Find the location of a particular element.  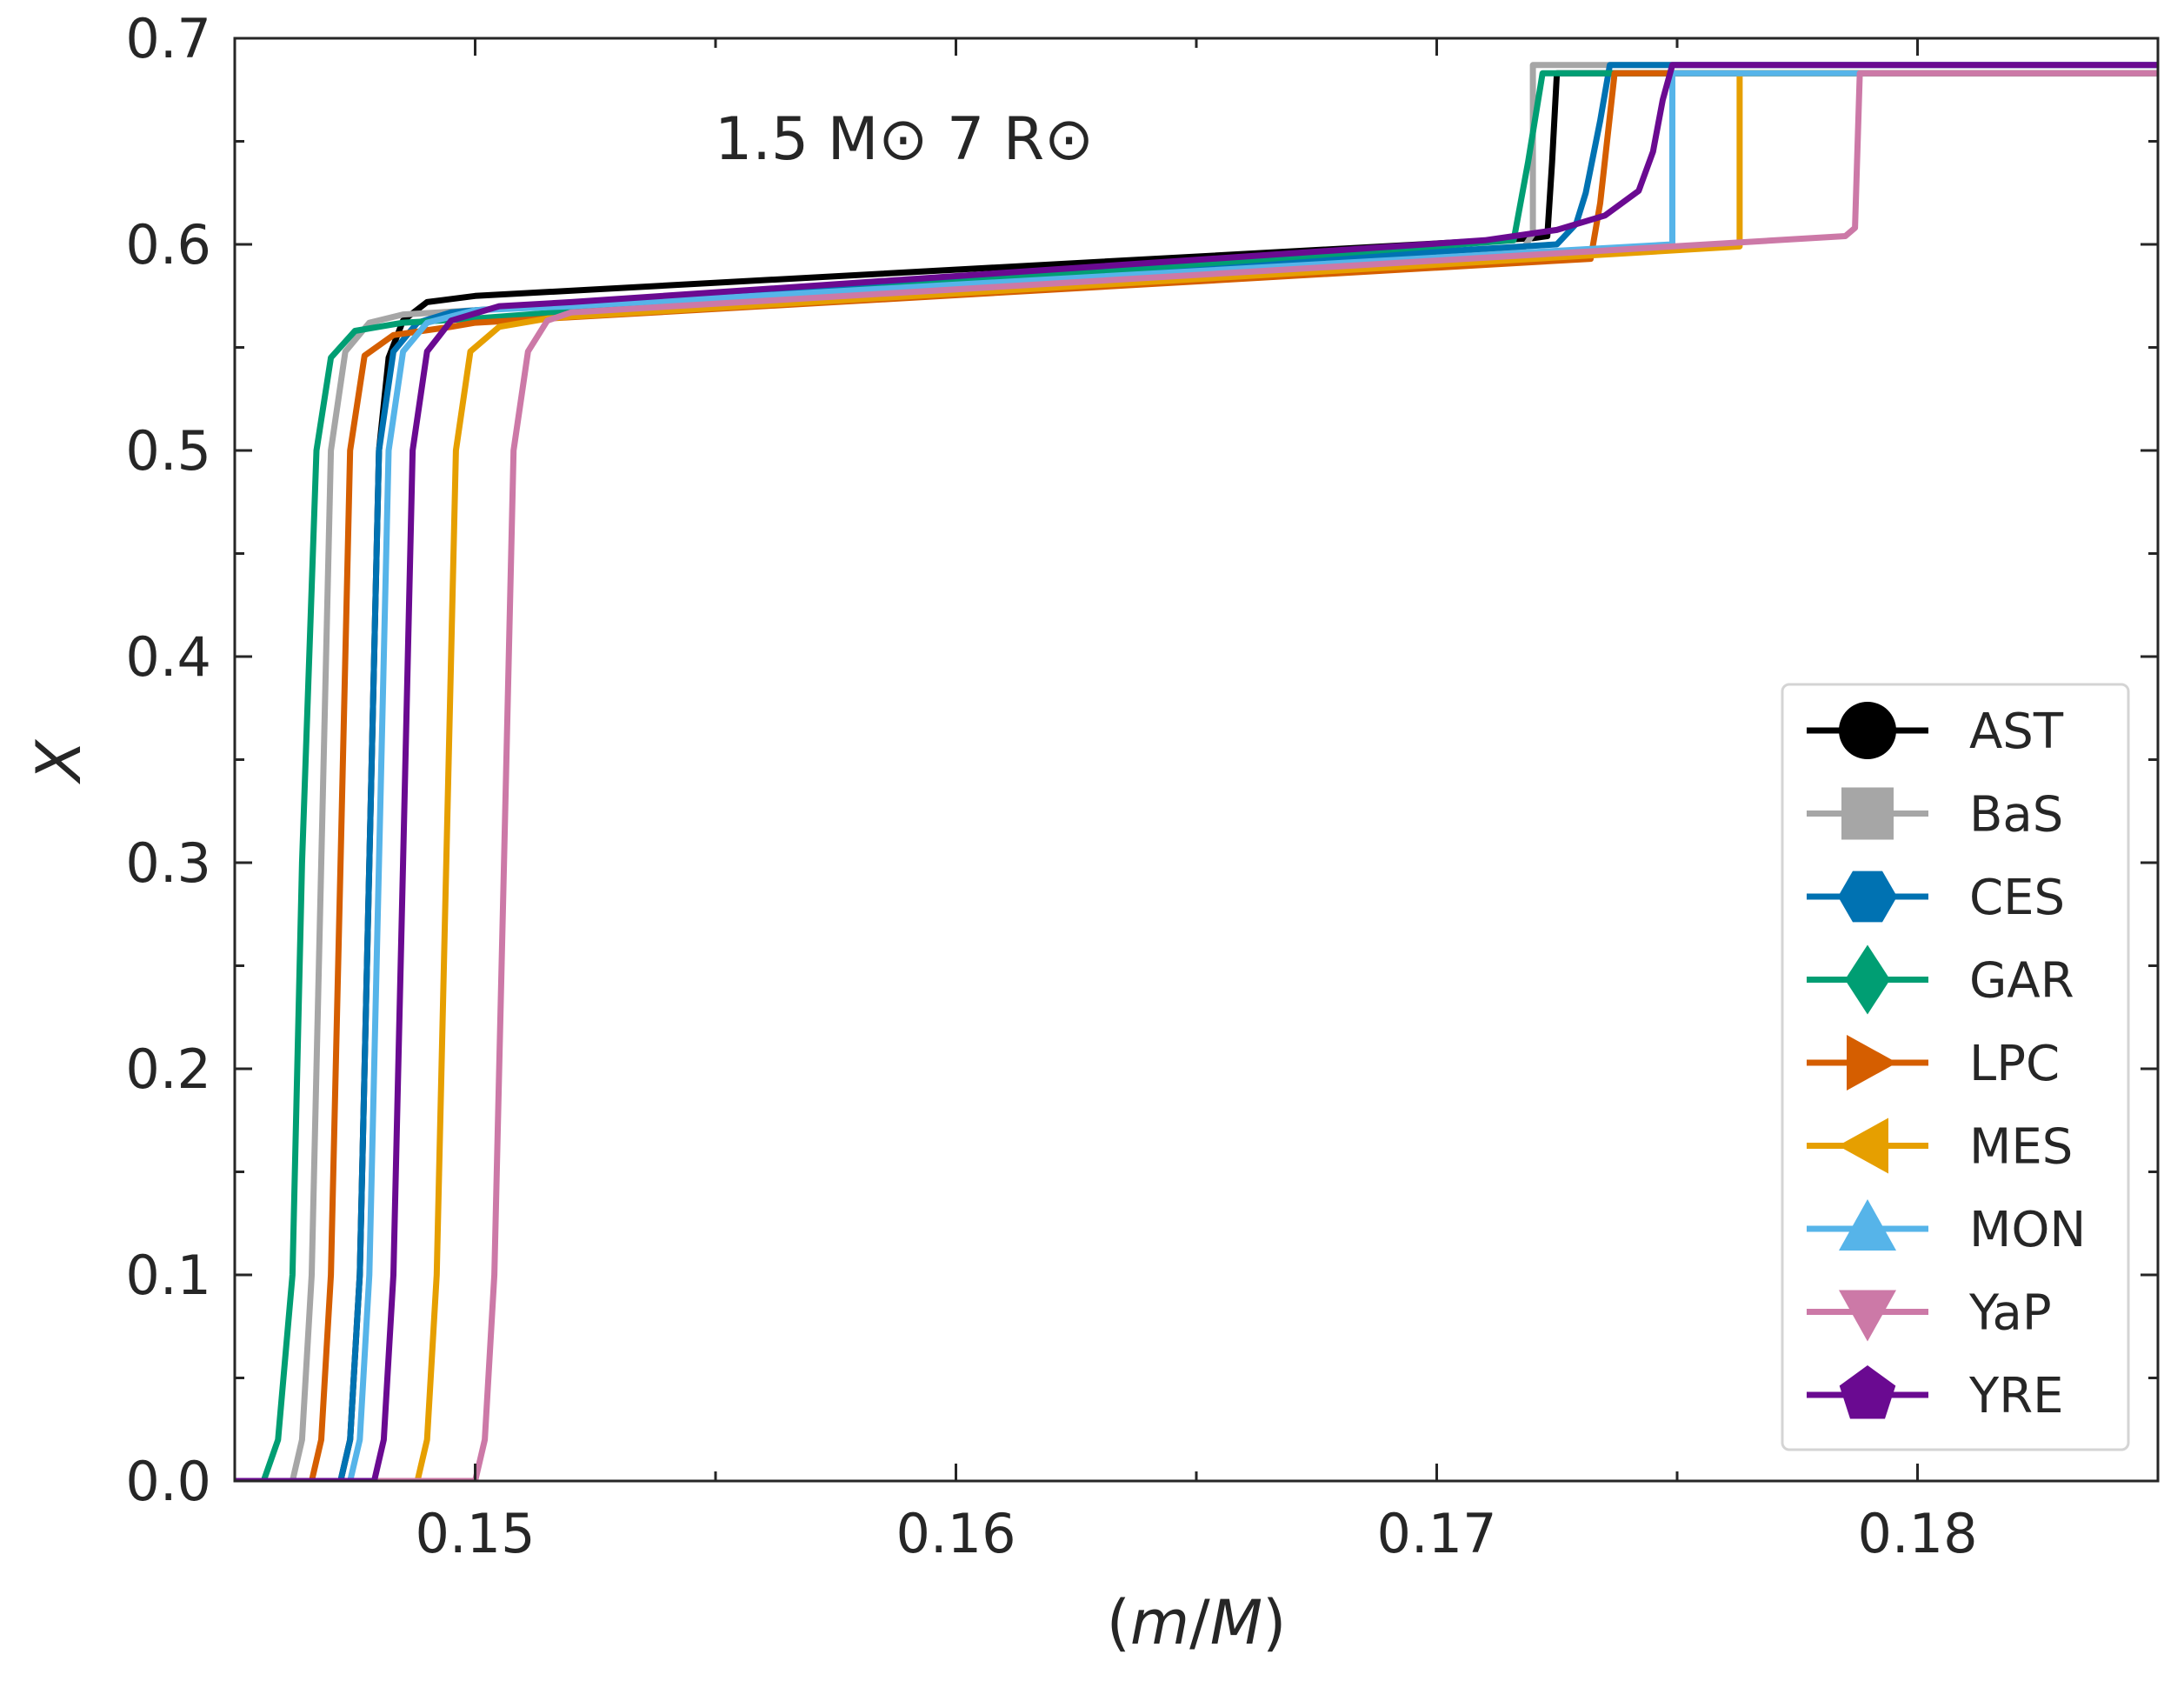

legend-item-yre: YRE is located at coordinates (1935, 1395).